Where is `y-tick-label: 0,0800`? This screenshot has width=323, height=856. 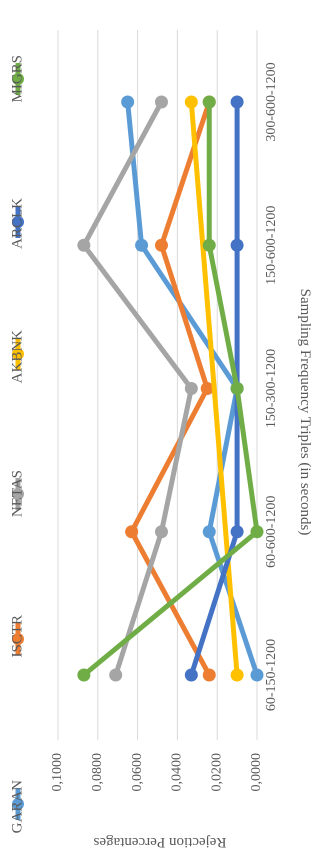
y-tick-label: 0,0800 is located at coordinates (97, 772).